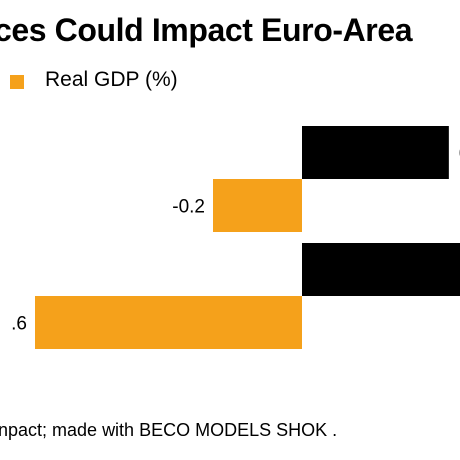  What do you see at coordinates (169, 430) in the screenshot?
I see `chart-footnote: npact; made with BECO MODELS SHOK .` at bounding box center [169, 430].